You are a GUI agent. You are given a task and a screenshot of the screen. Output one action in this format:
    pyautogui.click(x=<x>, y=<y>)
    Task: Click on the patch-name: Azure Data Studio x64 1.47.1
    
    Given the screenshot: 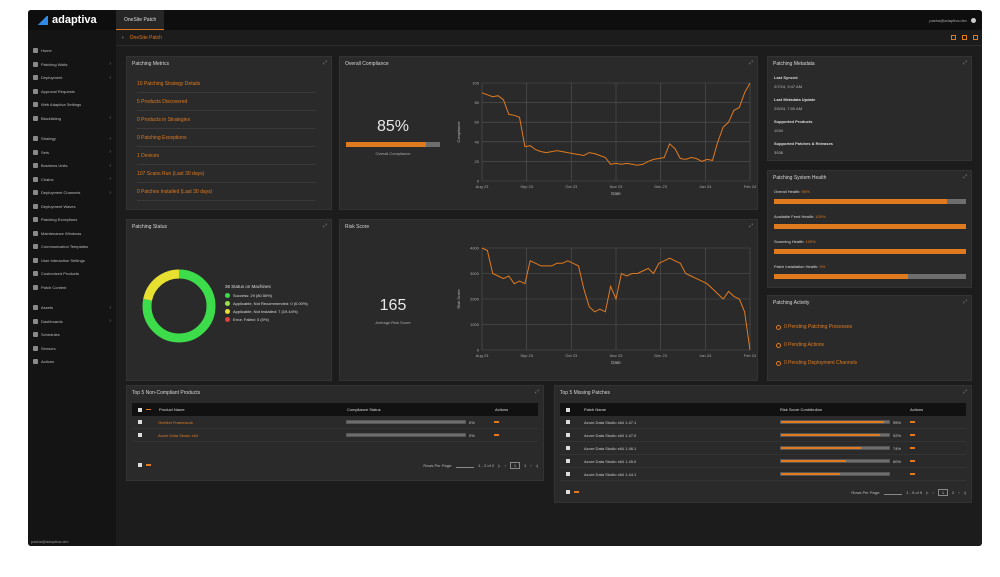 What is the action you would take?
    pyautogui.click(x=610, y=422)
    